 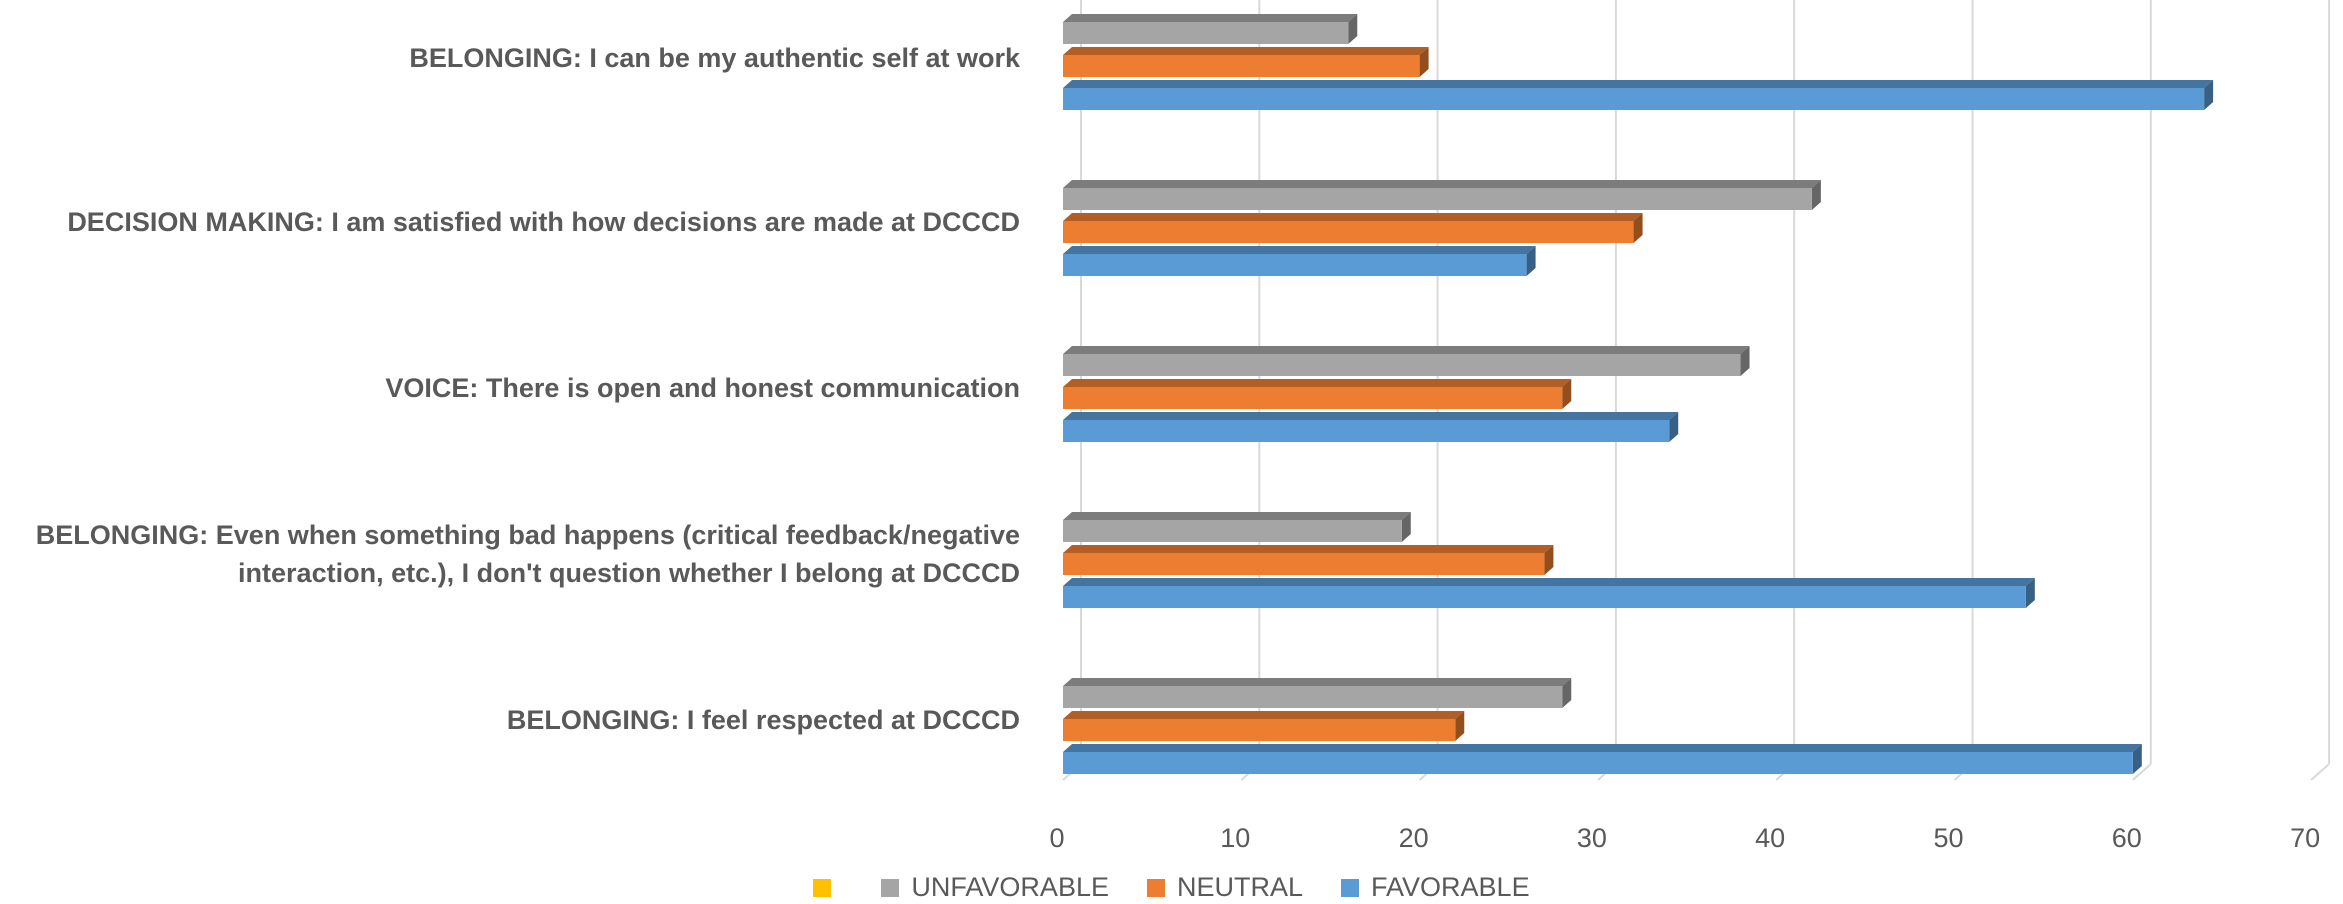 I want to click on x-tick-label: 20, so click(x=1413, y=838).